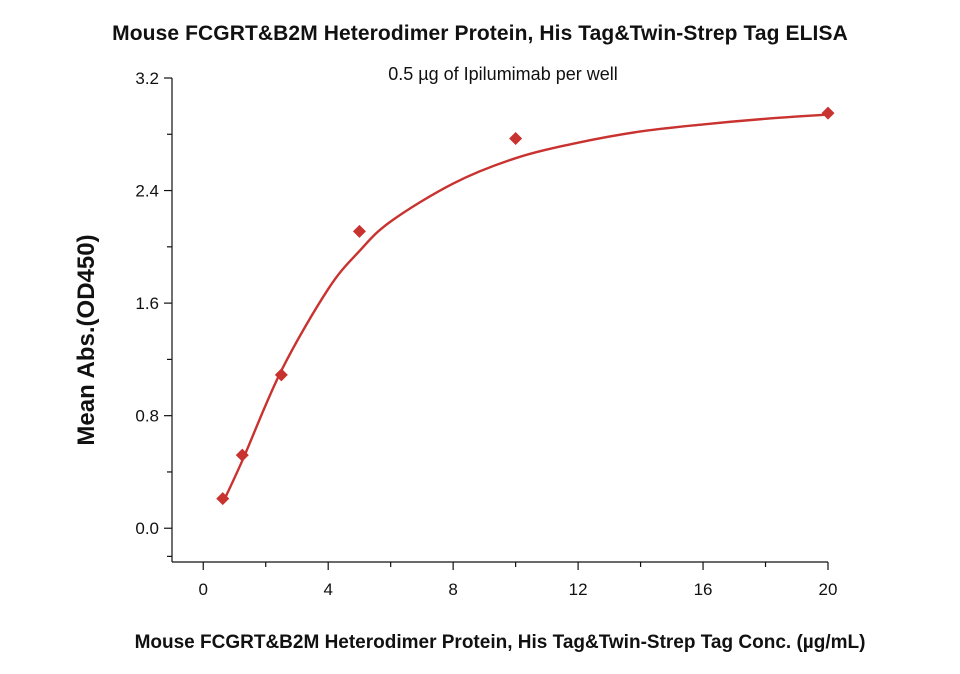 This screenshot has height=674, width=960. What do you see at coordinates (147, 416) in the screenshot?
I see `y-tick-label: 0.8` at bounding box center [147, 416].